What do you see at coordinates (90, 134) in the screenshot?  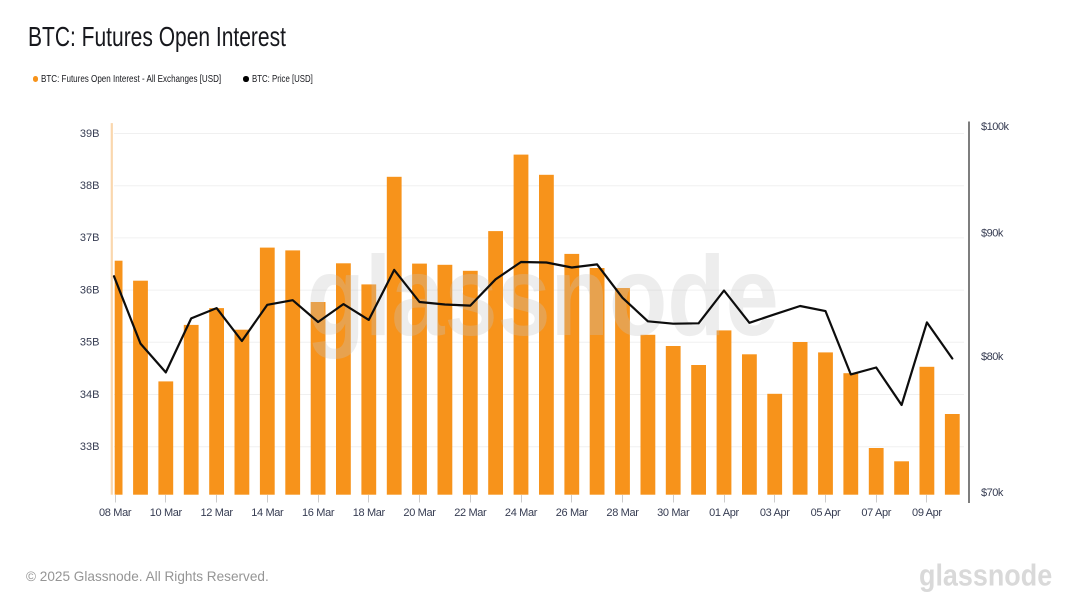 I see `svg-text: 39B` at bounding box center [90, 134].